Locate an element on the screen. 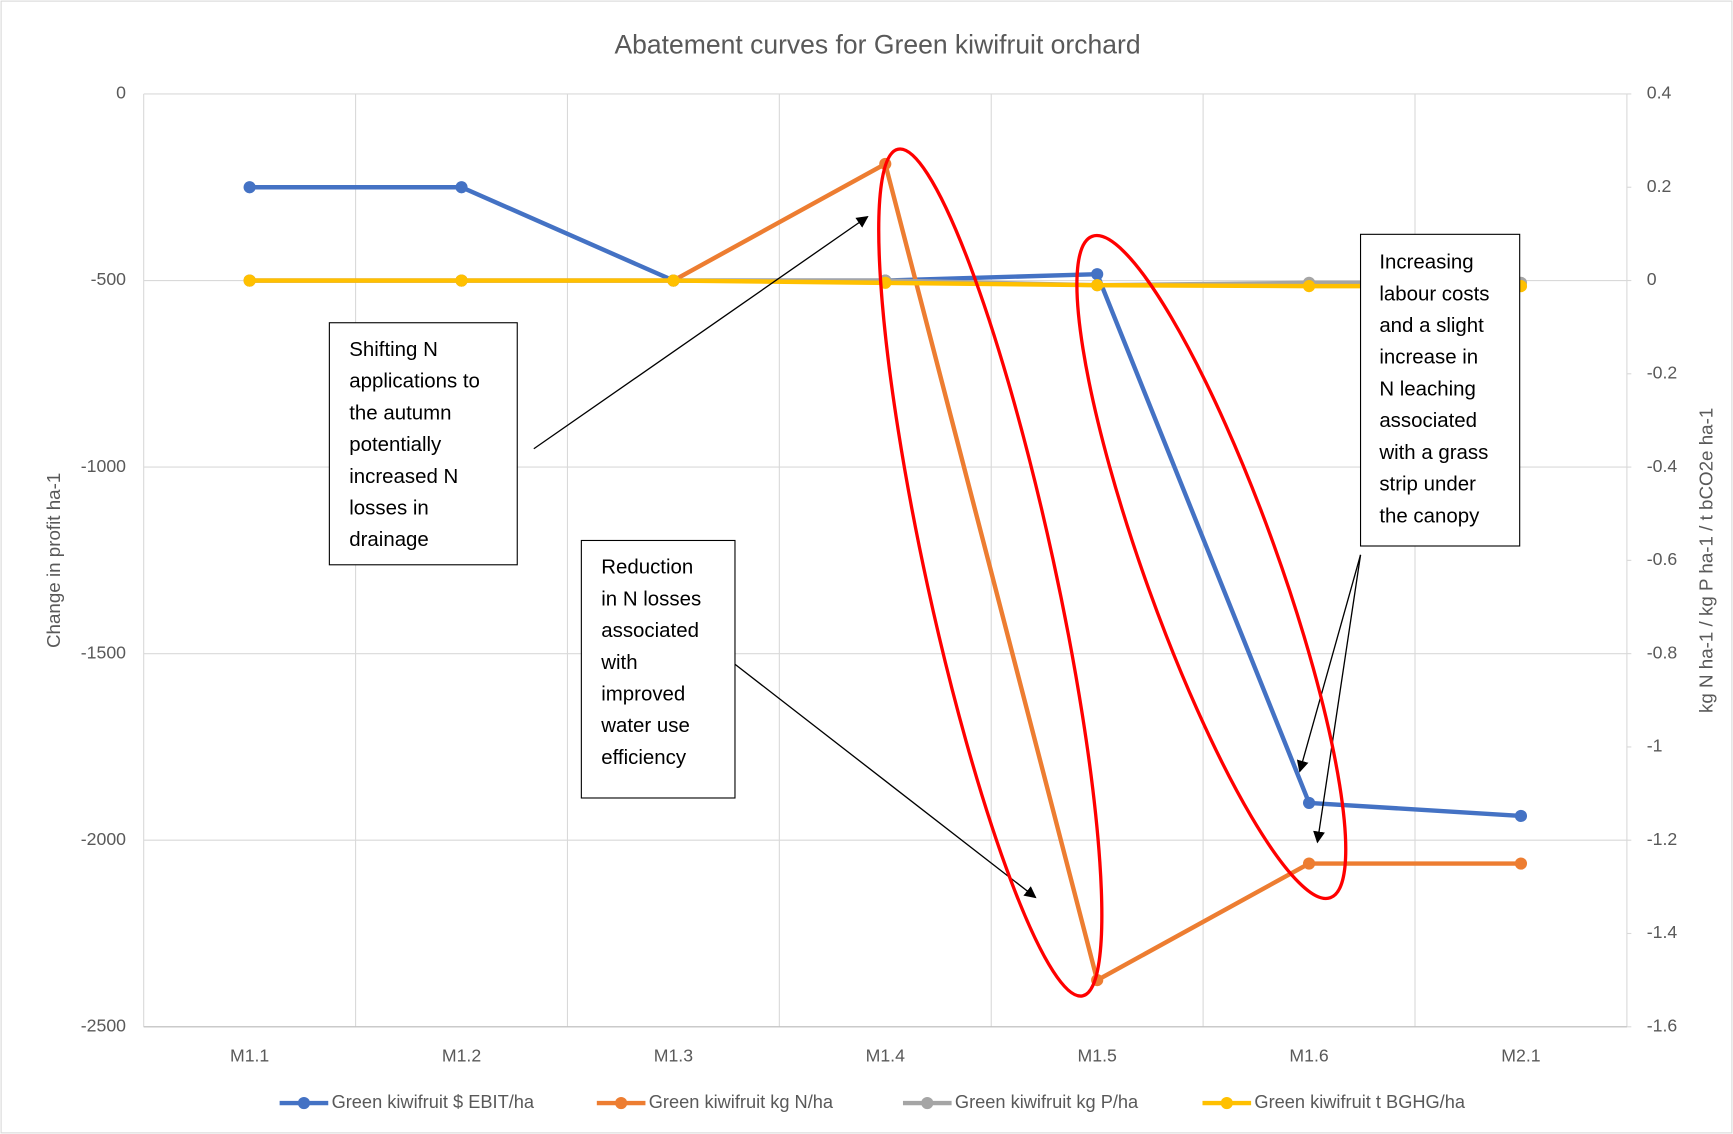  y-tick-label: -1000 is located at coordinates (103, 466).